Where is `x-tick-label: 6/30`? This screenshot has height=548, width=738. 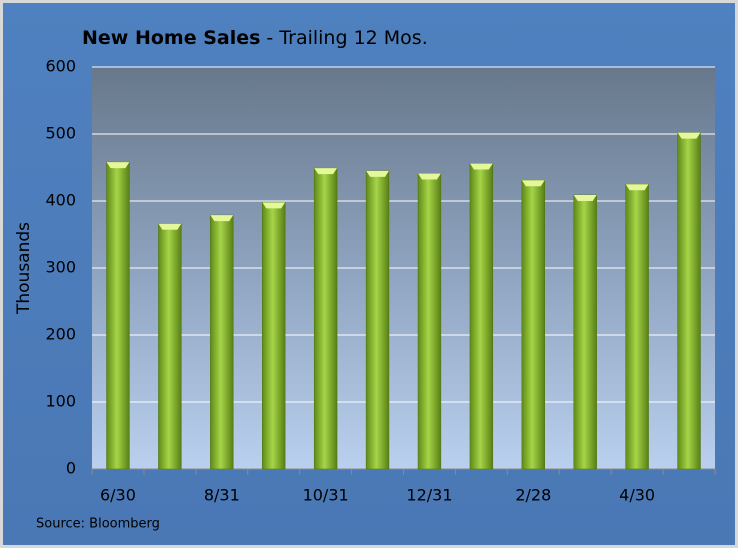 x-tick-label: 6/30 is located at coordinates (118, 495).